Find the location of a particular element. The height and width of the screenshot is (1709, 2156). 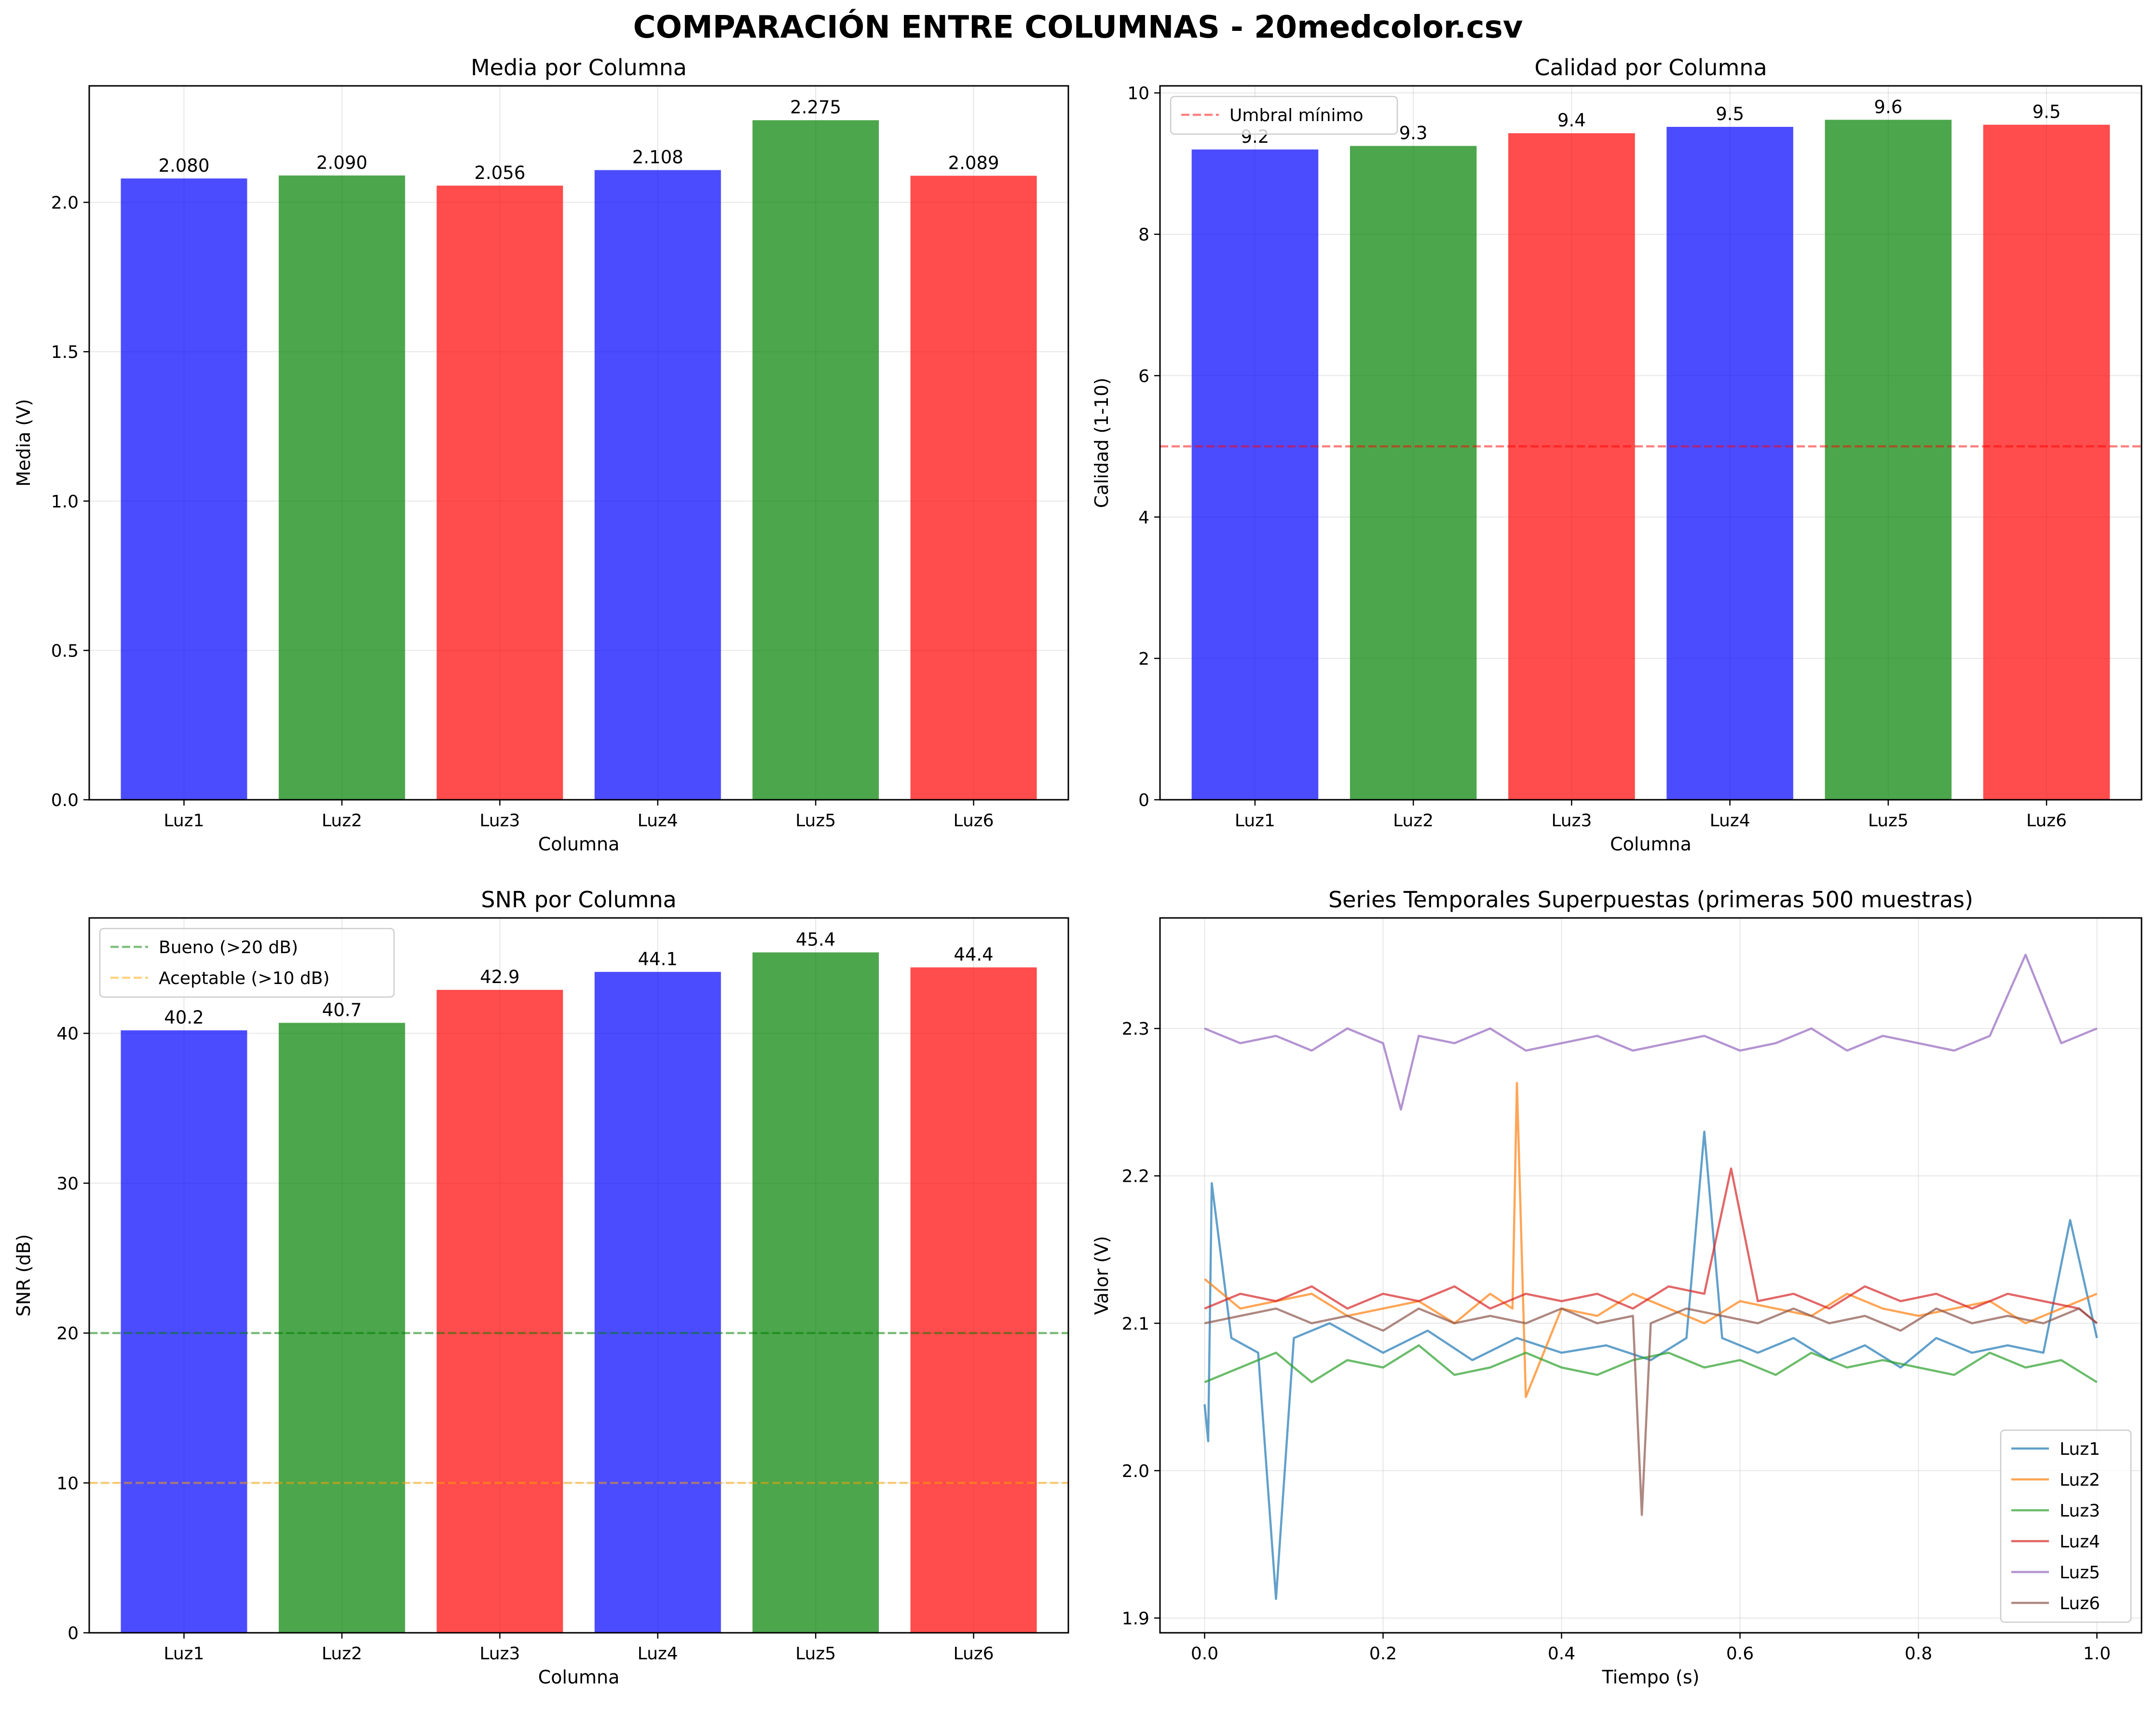

y-tick-label: 1.5 is located at coordinates (65, 352).